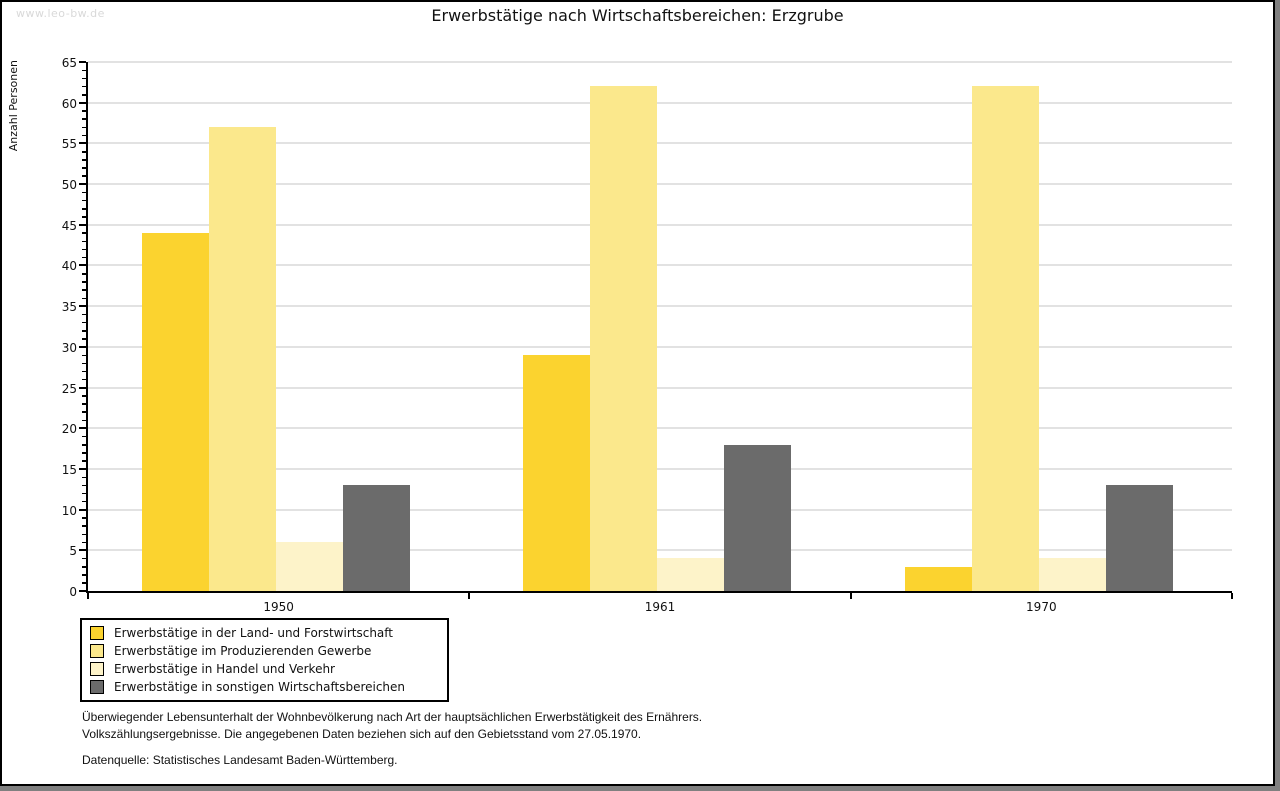 Image resolution: width=1280 pixels, height=791 pixels. What do you see at coordinates (69, 307) in the screenshot?
I see `y-tick-label: 35` at bounding box center [69, 307].